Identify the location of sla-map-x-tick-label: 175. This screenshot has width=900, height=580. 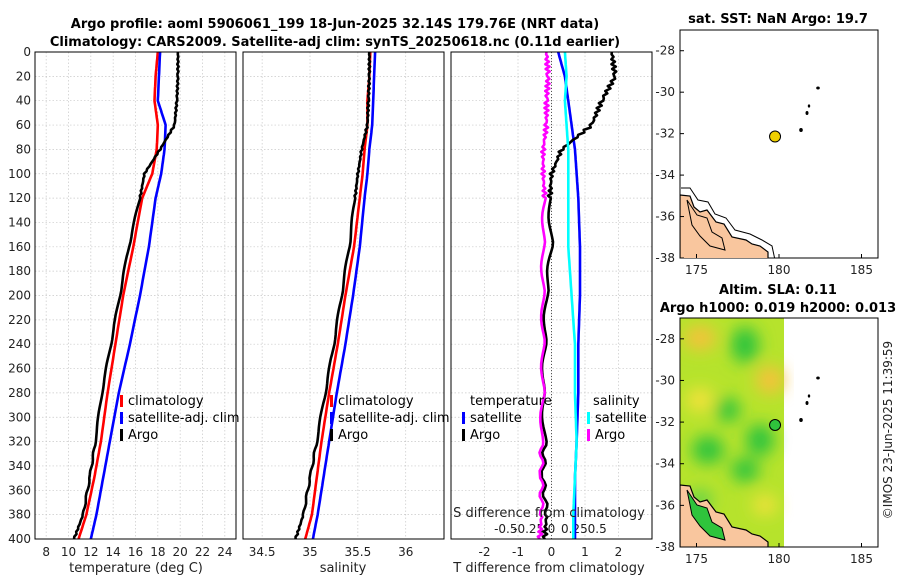
(696, 559).